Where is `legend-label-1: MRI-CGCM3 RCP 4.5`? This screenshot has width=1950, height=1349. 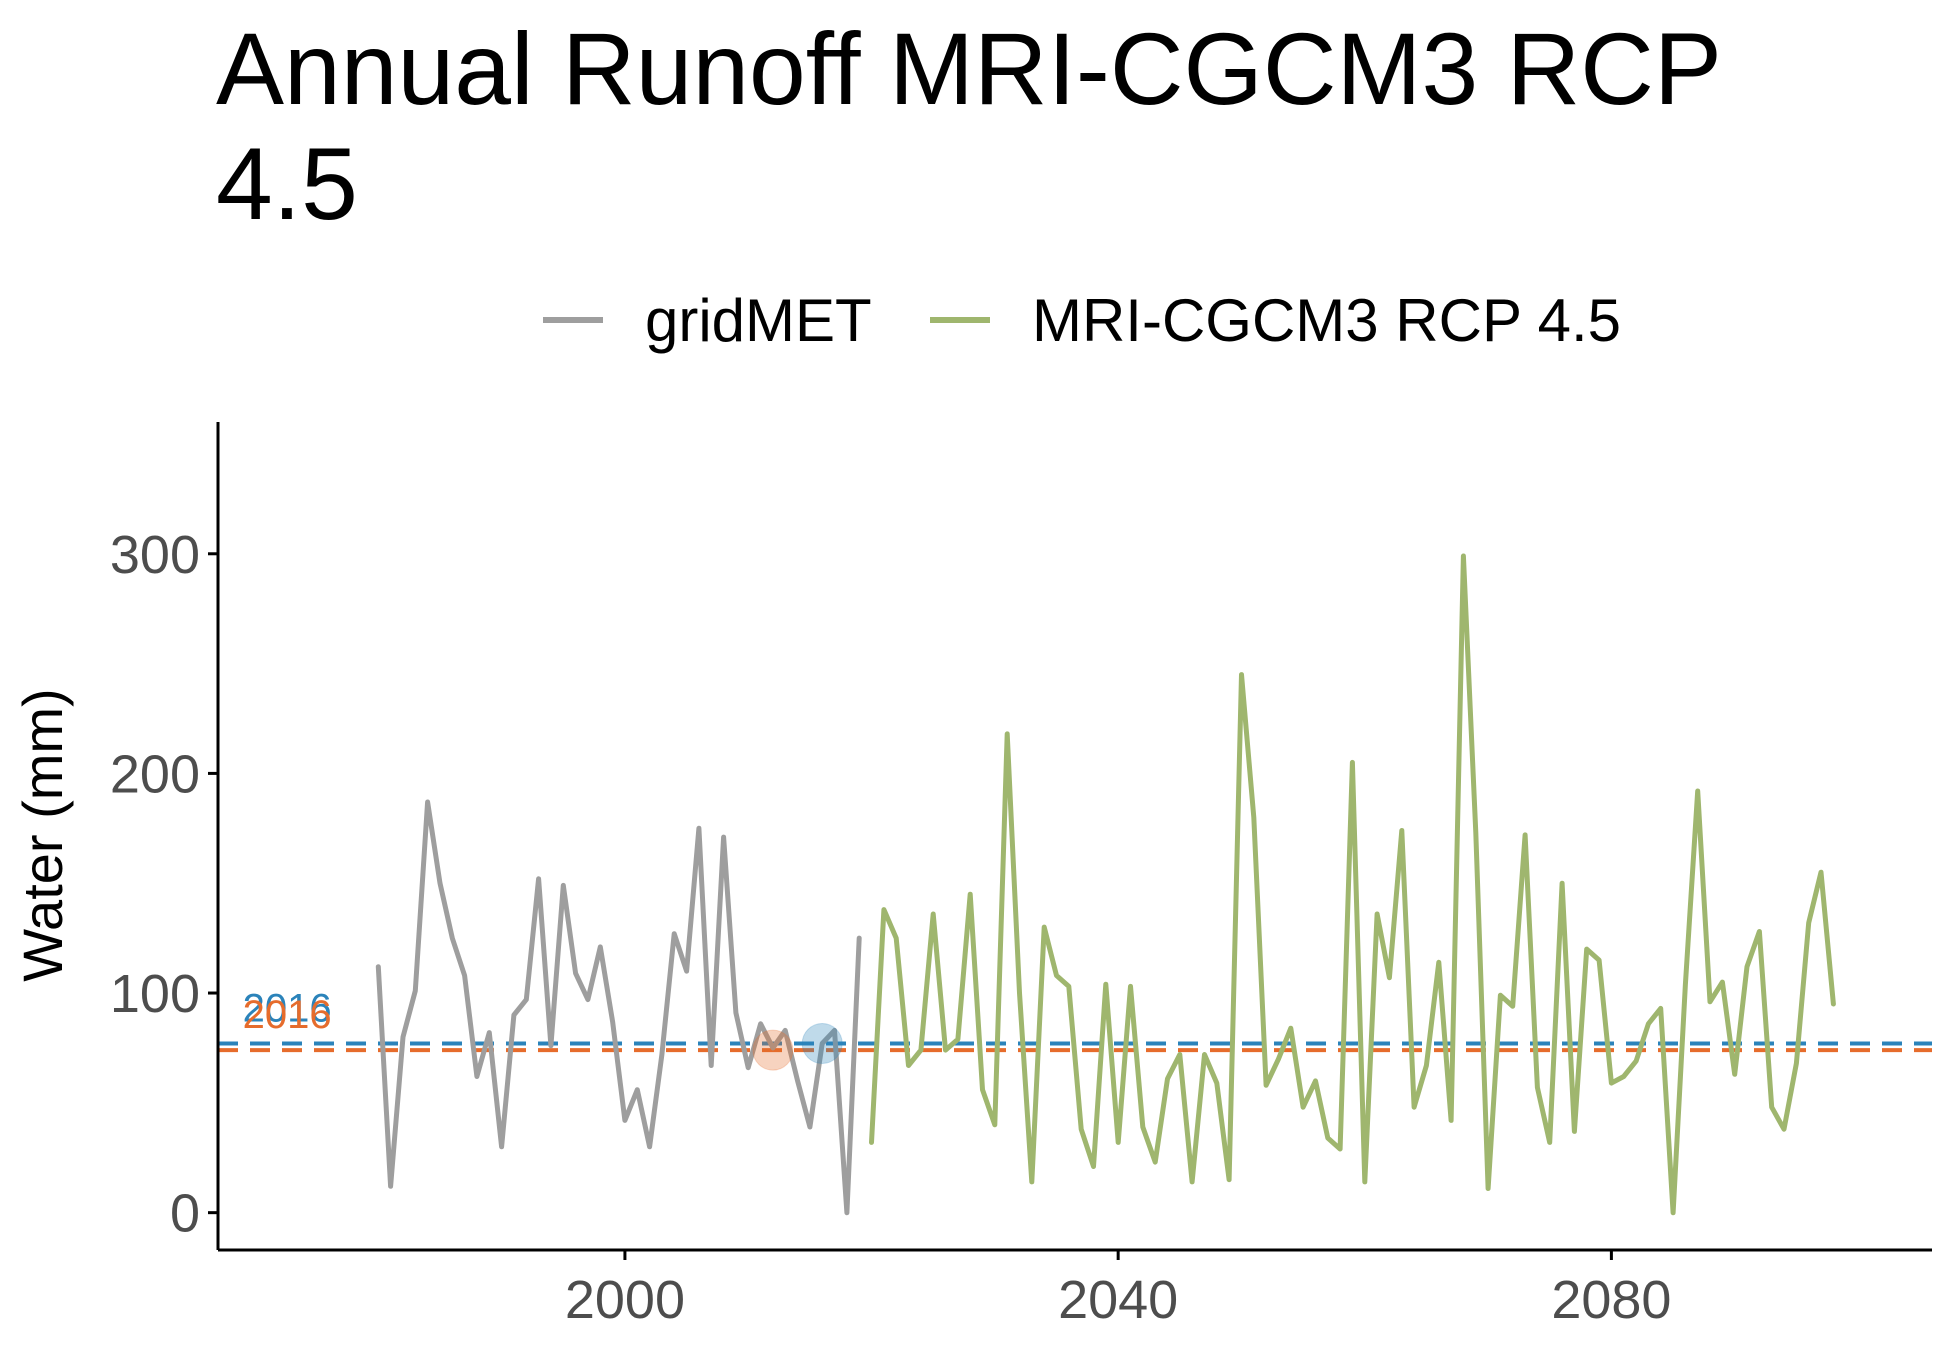
legend-label-1: MRI-CGCM3 RCP 4.5 is located at coordinates (1326, 320).